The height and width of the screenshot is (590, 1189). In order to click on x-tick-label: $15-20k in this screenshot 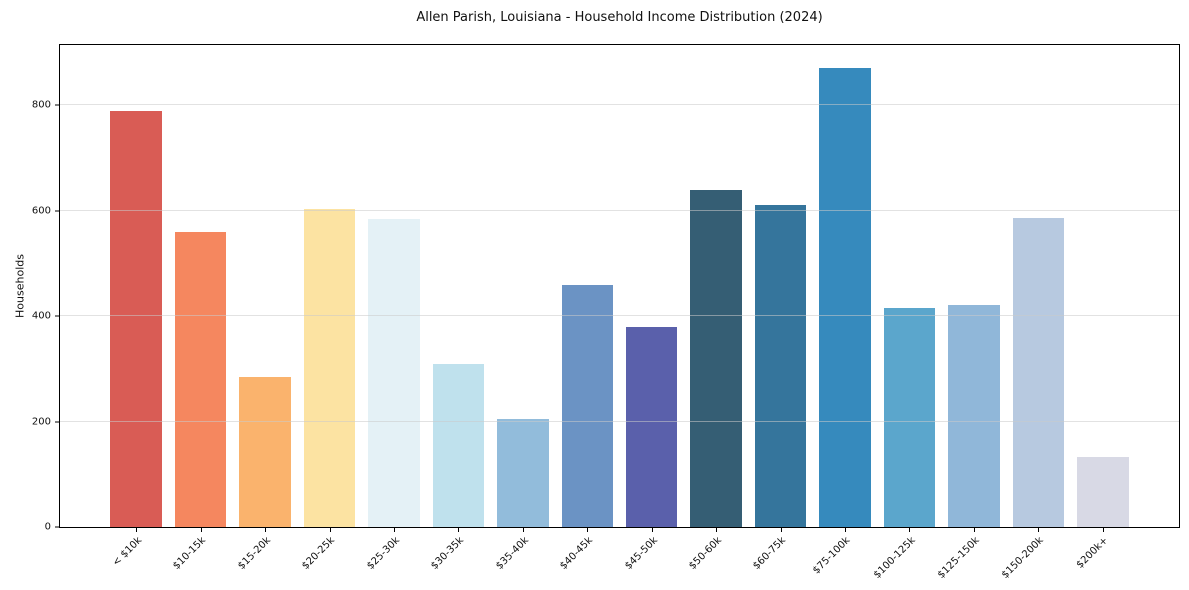, I will do `click(254, 553)`.